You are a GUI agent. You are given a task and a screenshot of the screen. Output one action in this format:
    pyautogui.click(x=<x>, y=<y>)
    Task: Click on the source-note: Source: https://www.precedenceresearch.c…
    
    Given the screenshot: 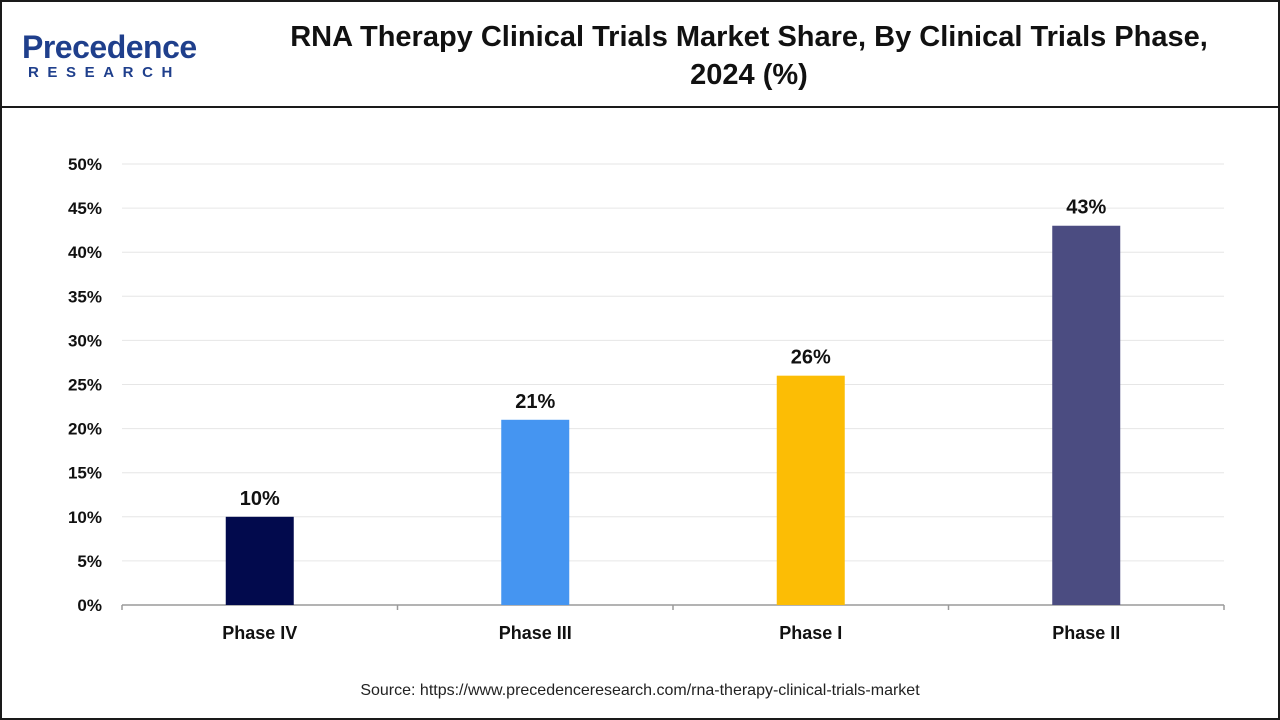 What is the action you would take?
    pyautogui.click(x=640, y=690)
    